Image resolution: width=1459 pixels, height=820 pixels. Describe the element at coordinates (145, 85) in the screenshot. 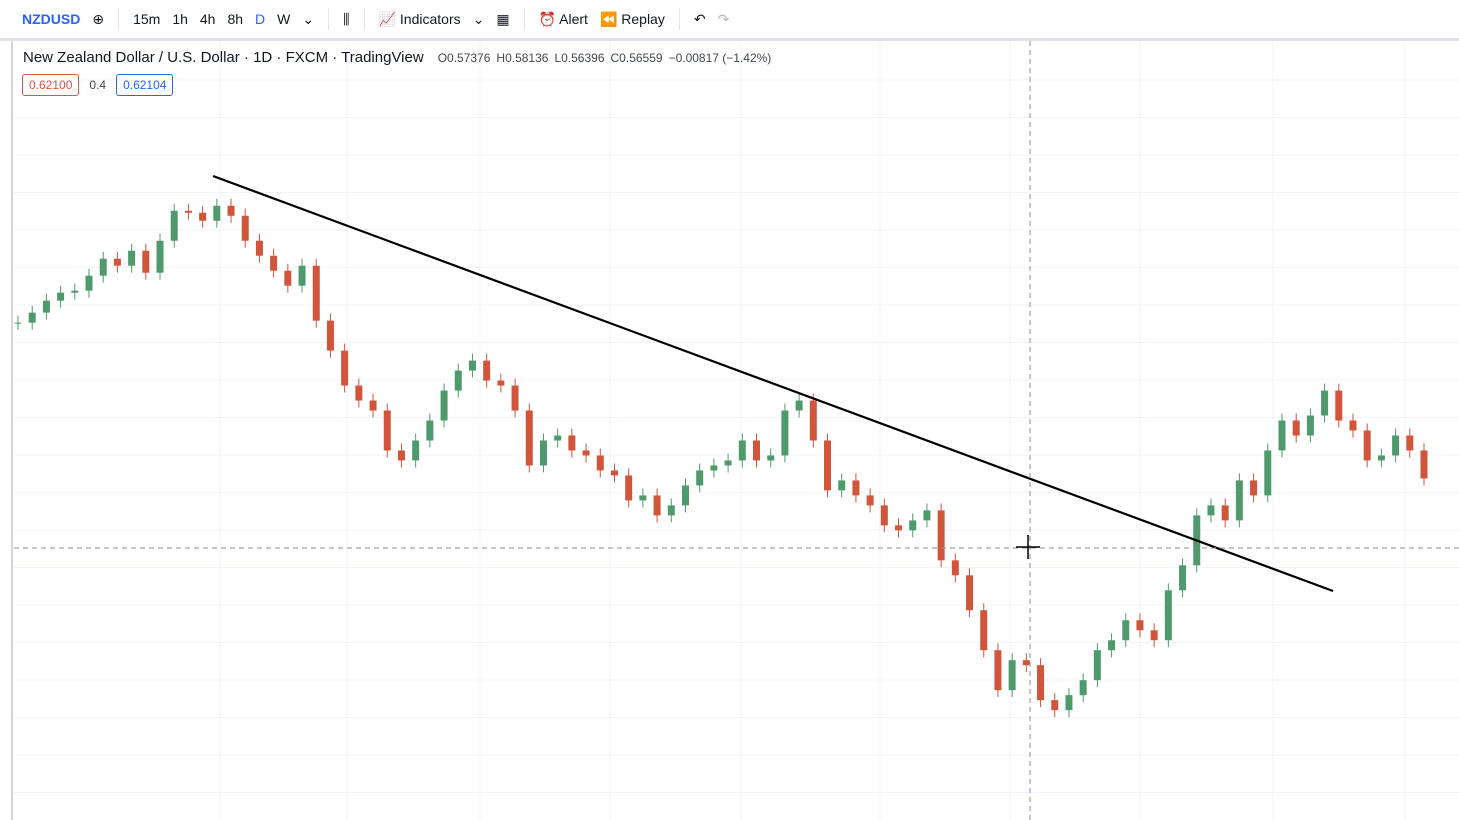

I see `ask-price: 0.62104` at that location.